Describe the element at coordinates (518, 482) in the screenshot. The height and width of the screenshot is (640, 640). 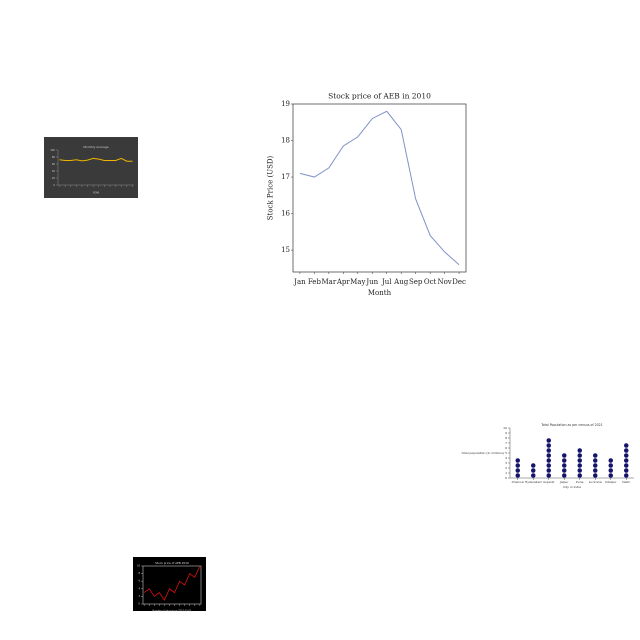
I see `x-tick-label: Chennai` at that location.